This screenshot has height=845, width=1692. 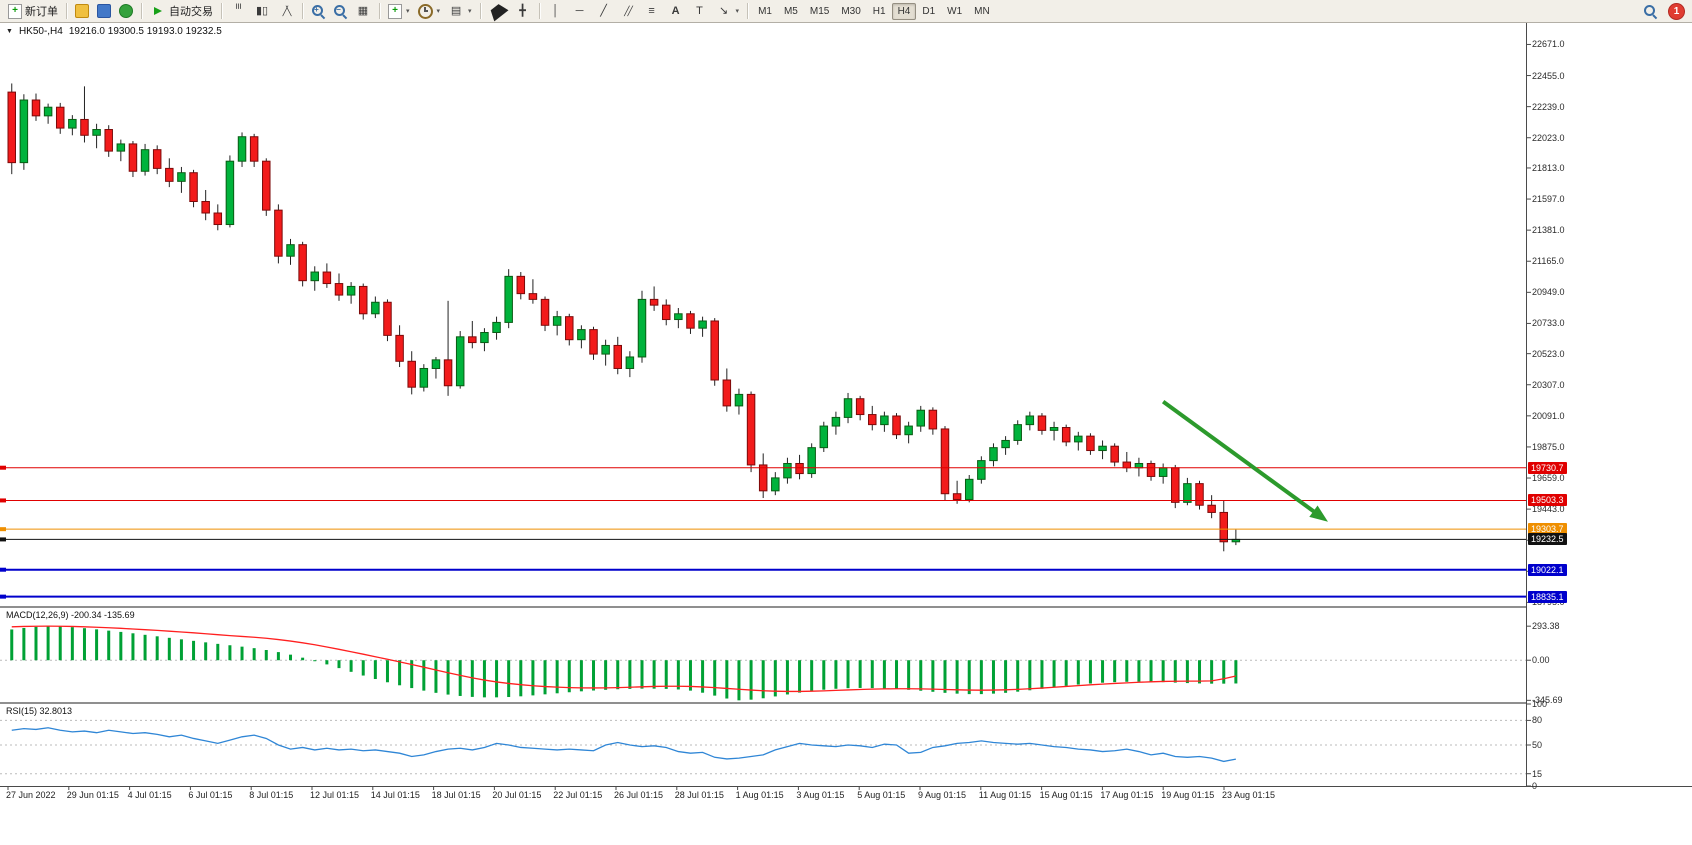 I want to click on chart-candles-button: ▮▯, so click(x=262, y=11).